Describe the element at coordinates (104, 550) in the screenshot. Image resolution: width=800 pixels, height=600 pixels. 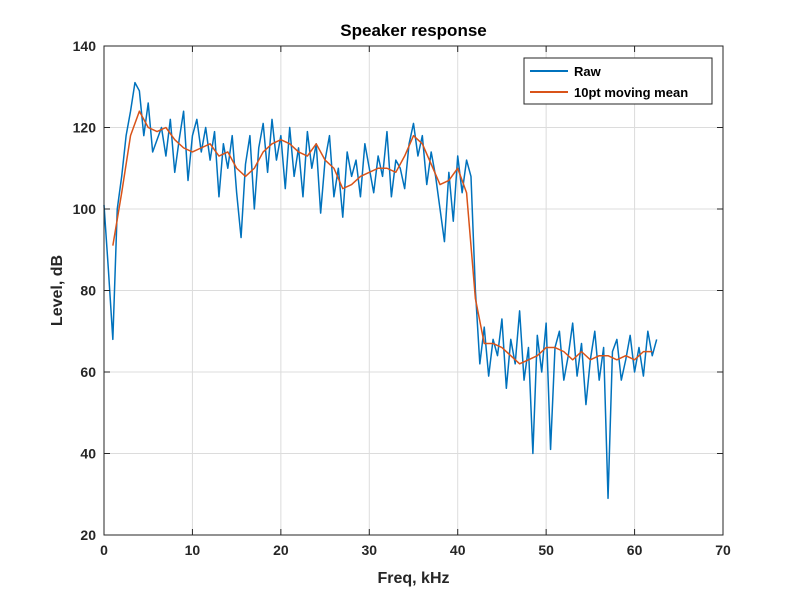
I see `x-tick-label: 0` at that location.